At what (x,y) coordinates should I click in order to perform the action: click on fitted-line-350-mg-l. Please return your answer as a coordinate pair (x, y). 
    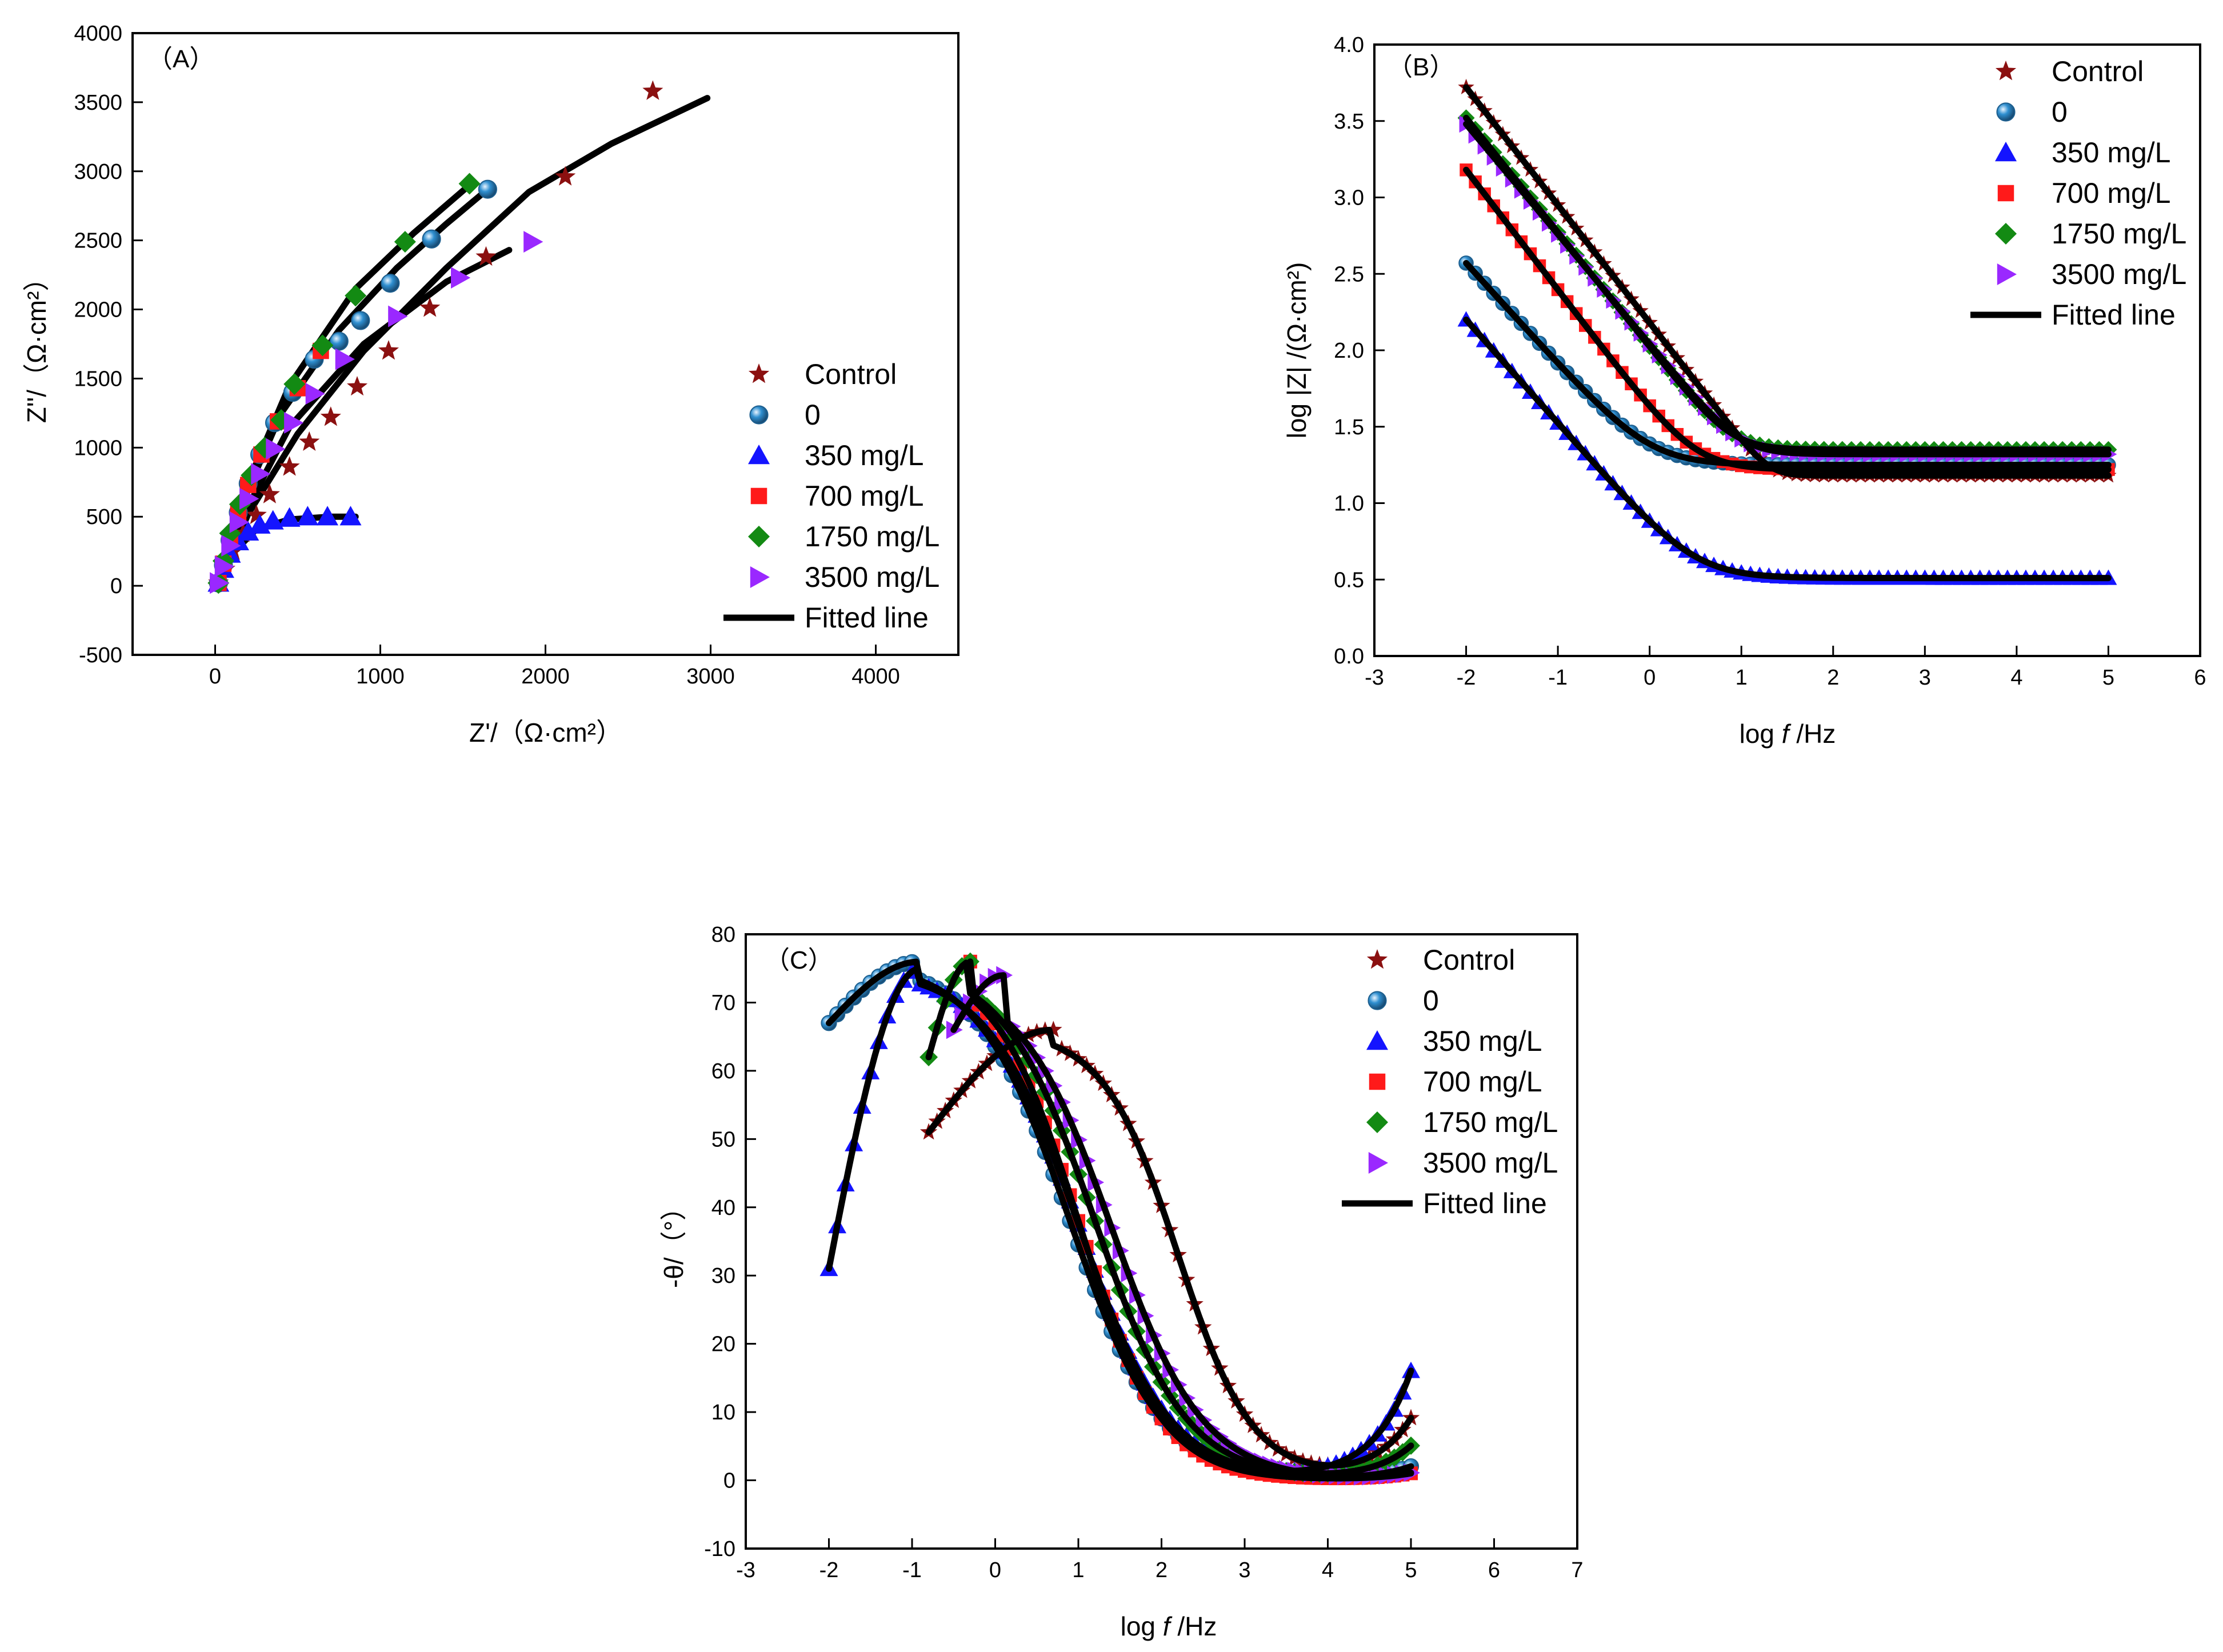
    Looking at the image, I should click on (1120, 1220).